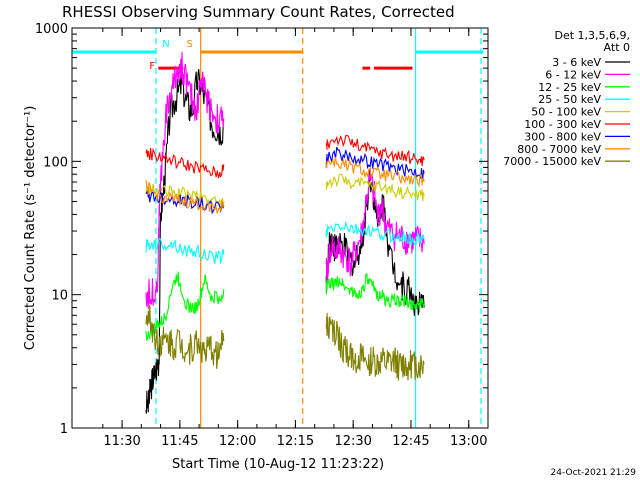  Describe the element at coordinates (152, 66) in the screenshot. I see `orbit-marker-label: F` at that location.